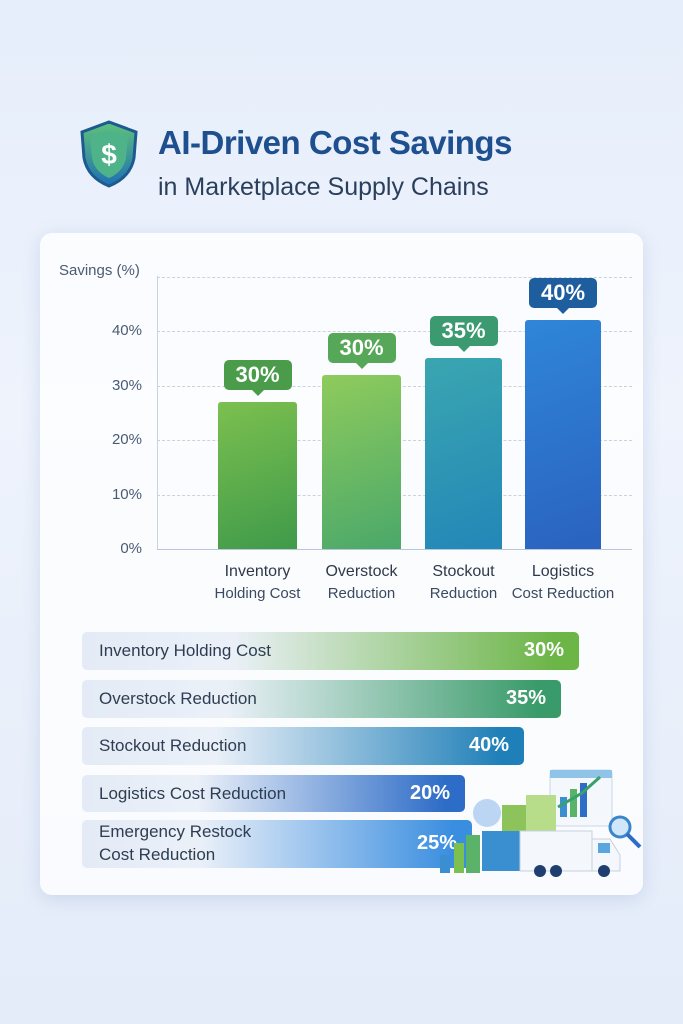  I want to click on x-axis-line, so click(394, 549).